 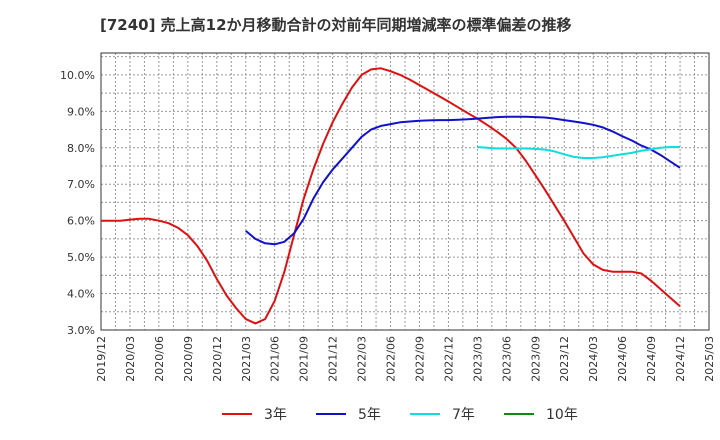 I want to click on x-tick-label: 2025/03, so click(x=709, y=359).